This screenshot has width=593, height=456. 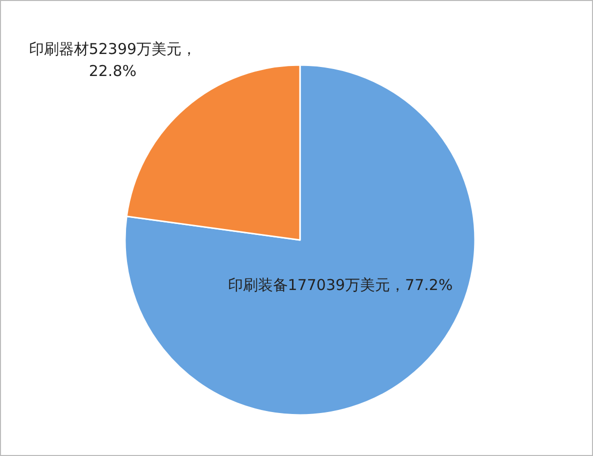 What do you see at coordinates (113, 60) in the screenshot?
I see `data-label: 印刷器材52399万美元，22.8%` at bounding box center [113, 60].